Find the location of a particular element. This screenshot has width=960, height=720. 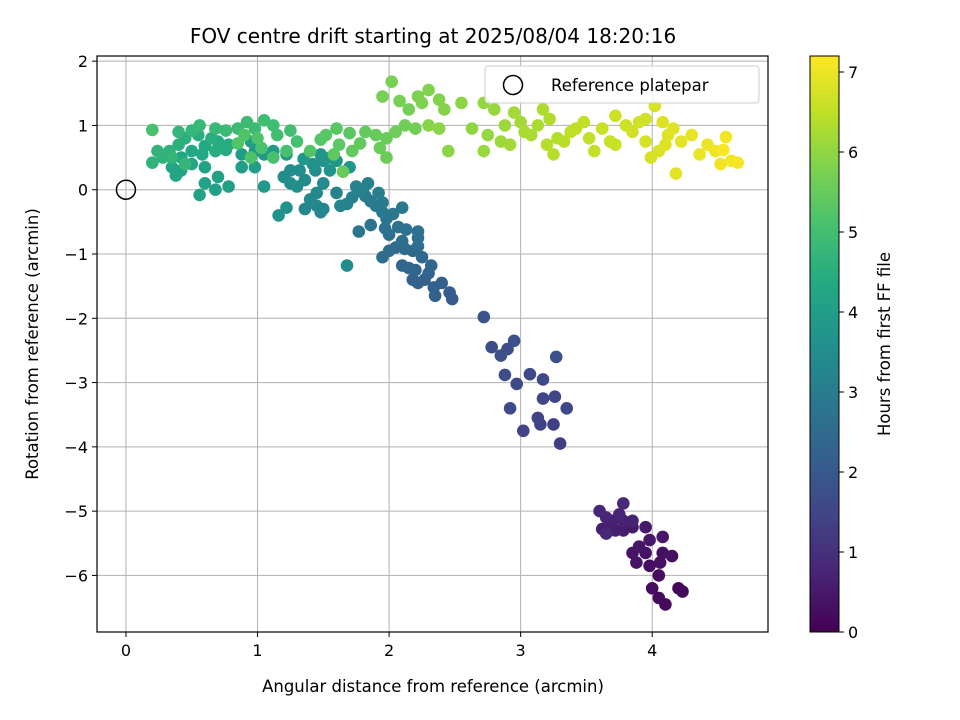

colorbar-tick-label: 7 is located at coordinates (853, 72).